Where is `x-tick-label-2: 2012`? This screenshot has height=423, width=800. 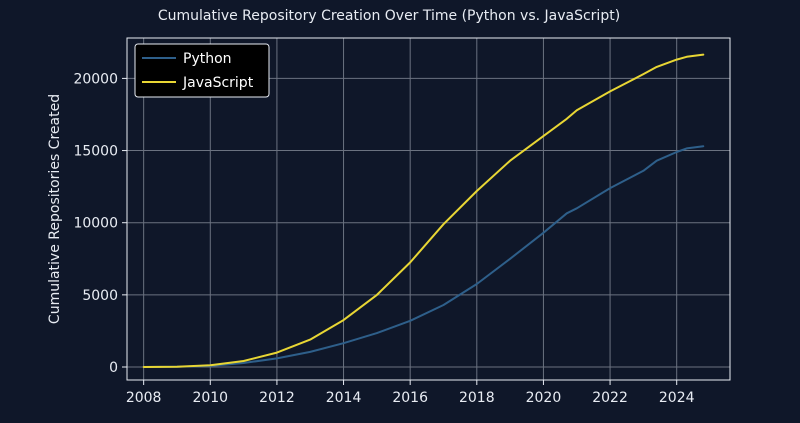 x-tick-label-2: 2012 is located at coordinates (277, 398).